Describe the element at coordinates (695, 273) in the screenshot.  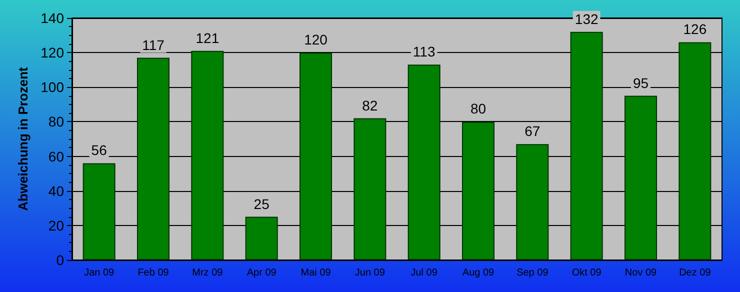
I see `x-tick-label: Dez 09` at that location.